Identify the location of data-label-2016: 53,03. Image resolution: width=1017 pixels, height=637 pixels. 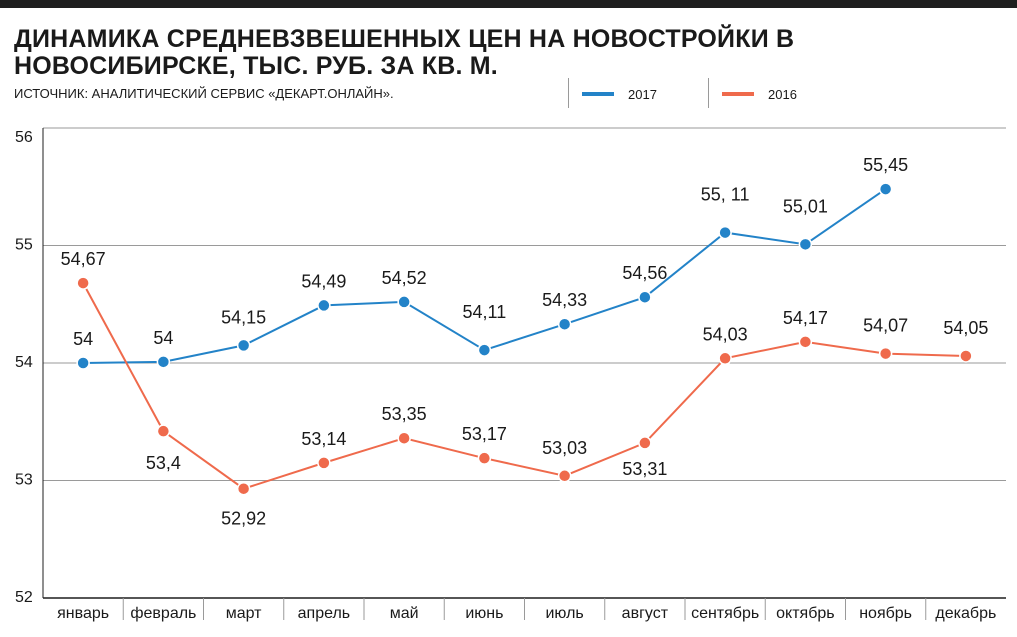
(564, 448).